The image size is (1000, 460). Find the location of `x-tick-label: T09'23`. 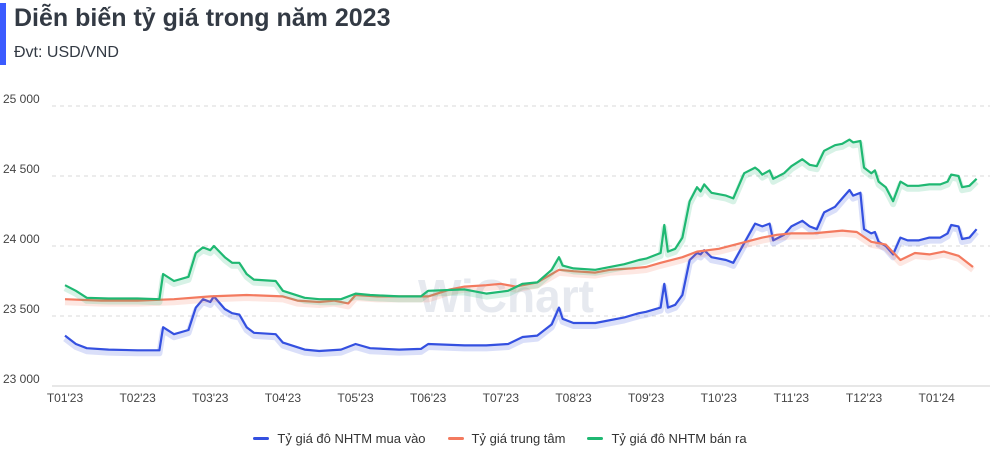

x-tick-label: T09'23 is located at coordinates (646, 398).